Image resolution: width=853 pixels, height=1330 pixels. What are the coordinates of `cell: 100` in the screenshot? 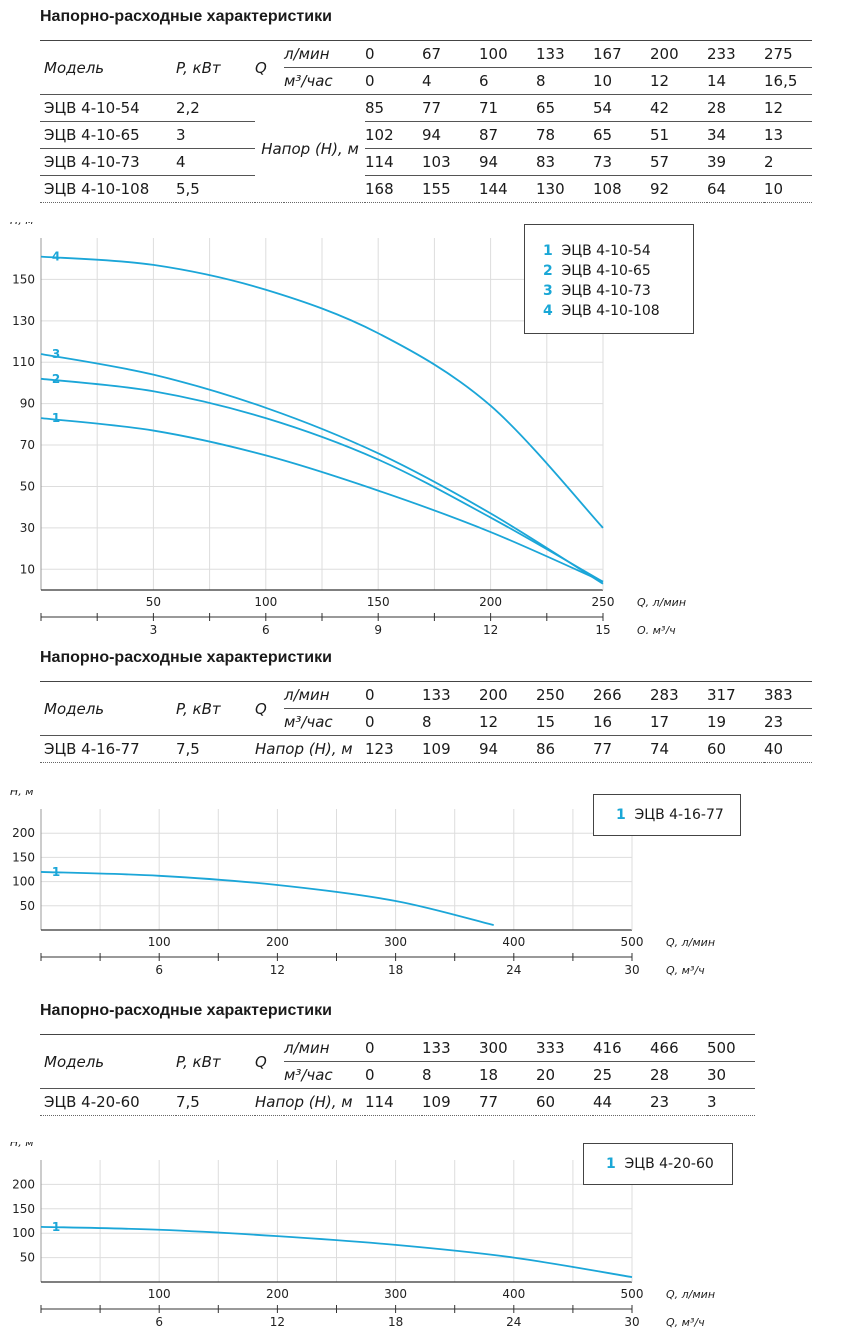 It's located at (507, 54).